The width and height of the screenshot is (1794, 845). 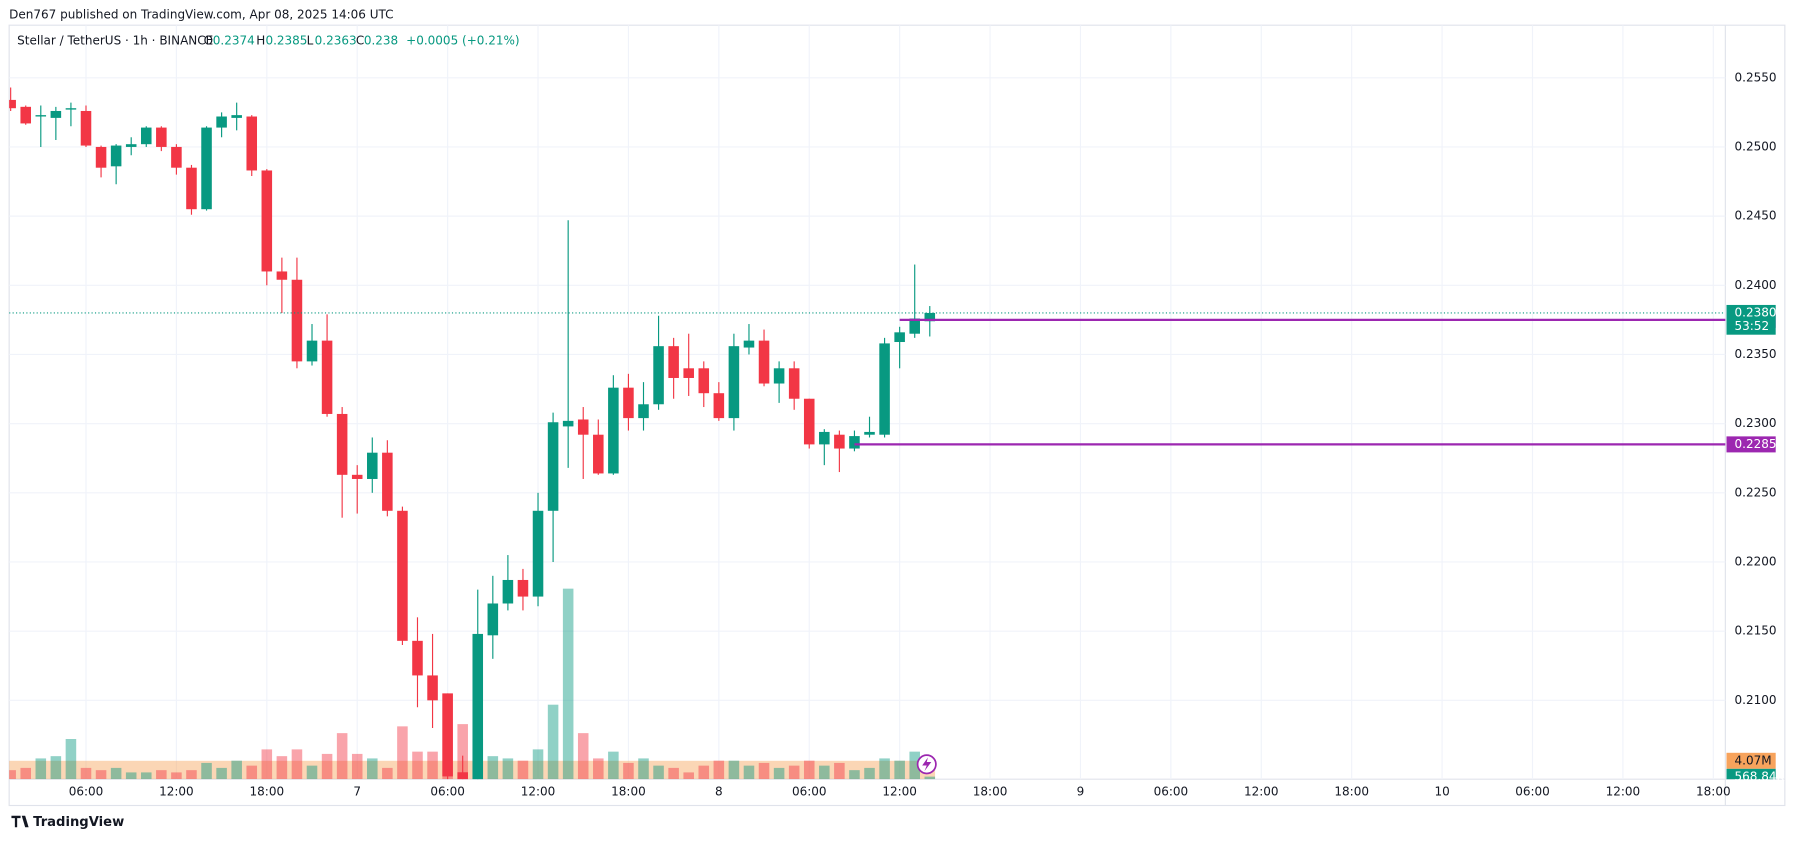 I want to click on y-tick-label: 0.2400, so click(x=1756, y=285).